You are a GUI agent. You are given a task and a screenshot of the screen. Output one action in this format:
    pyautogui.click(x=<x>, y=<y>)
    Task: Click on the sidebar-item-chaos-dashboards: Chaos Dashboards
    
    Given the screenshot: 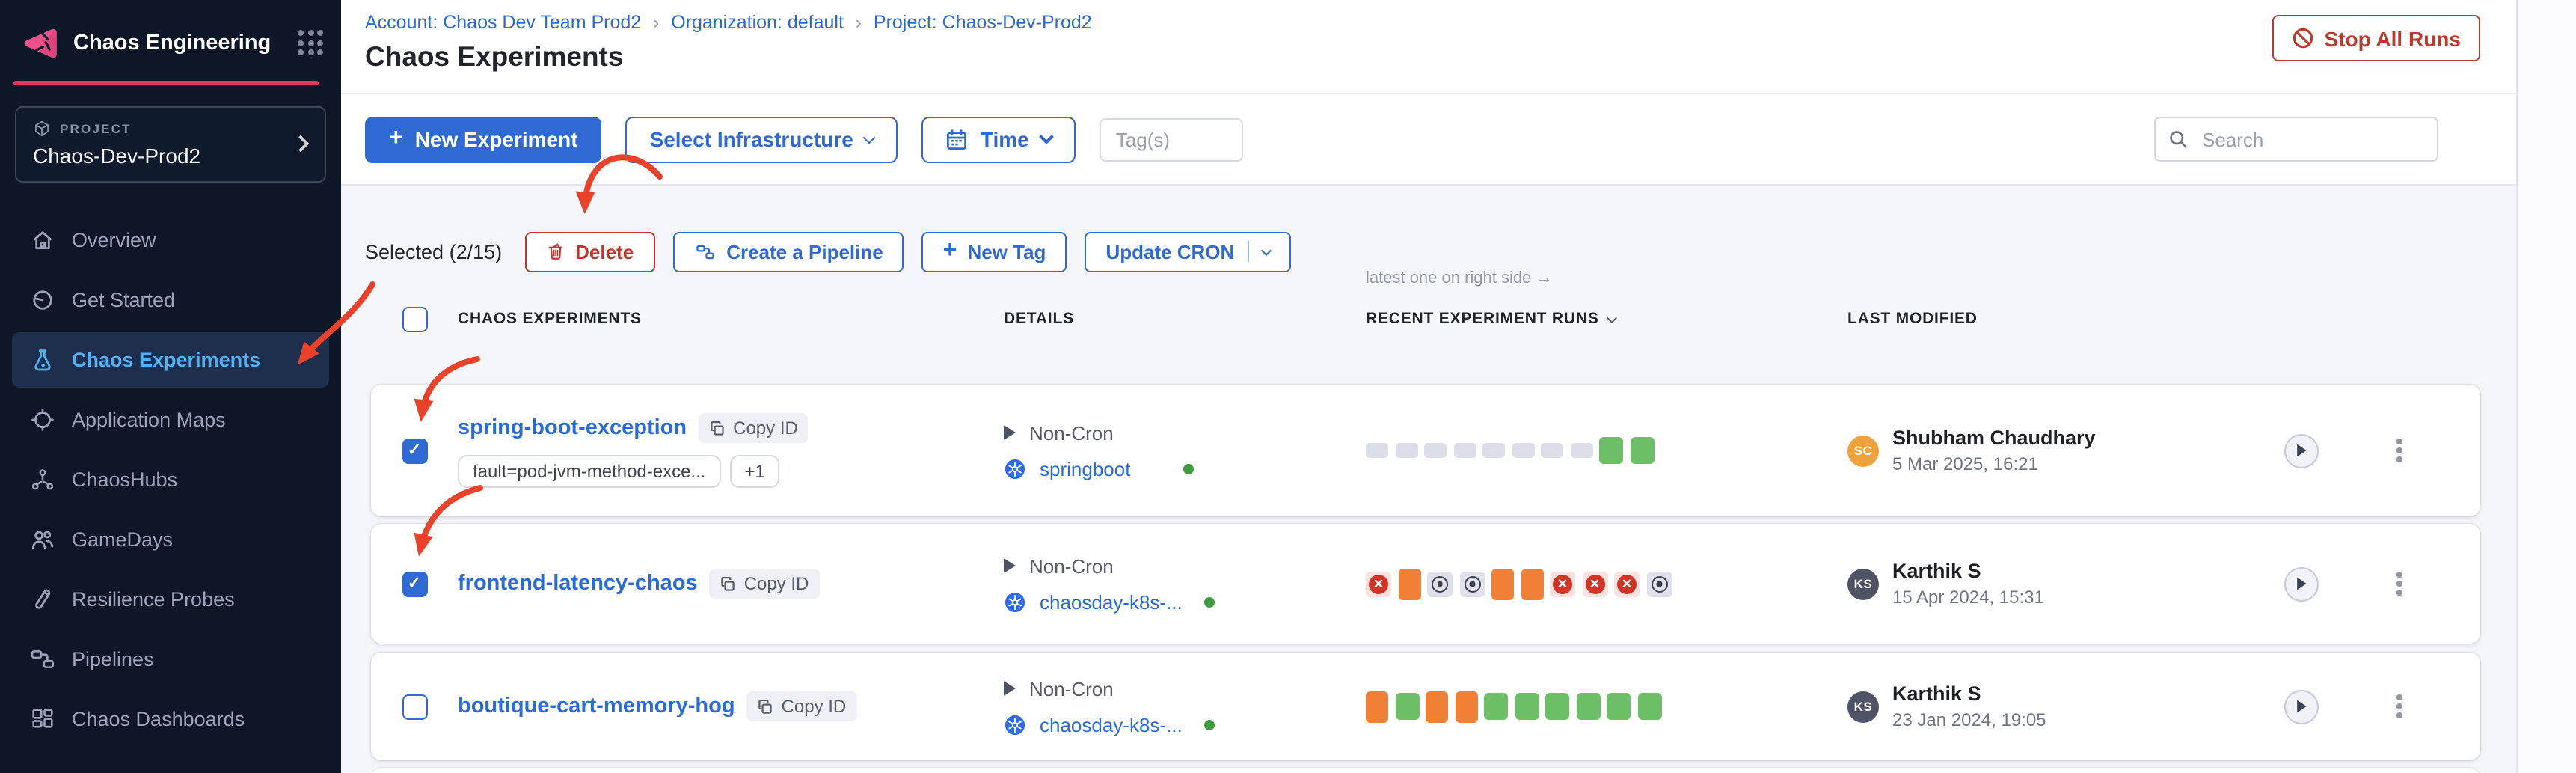 What is the action you would take?
    pyautogui.click(x=170, y=719)
    